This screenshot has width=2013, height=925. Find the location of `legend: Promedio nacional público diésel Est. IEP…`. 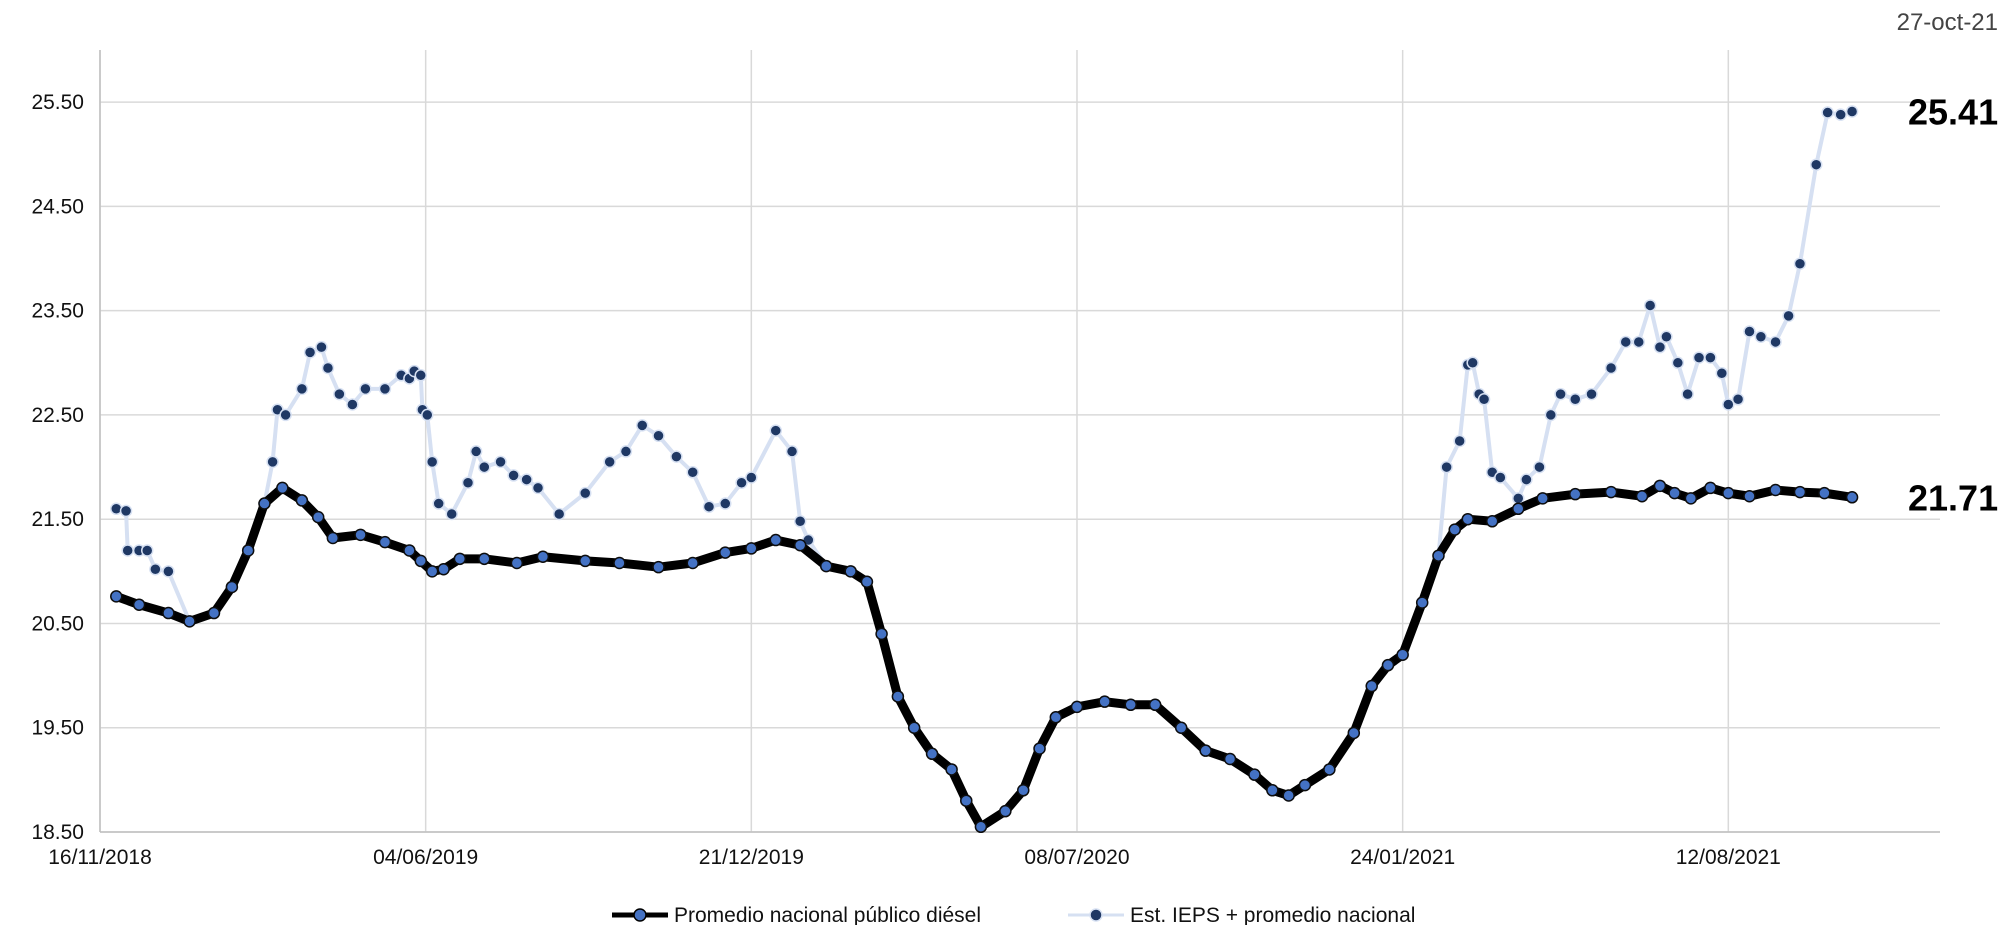

legend: Promedio nacional público diésel Est. IEP… is located at coordinates (1013, 914).